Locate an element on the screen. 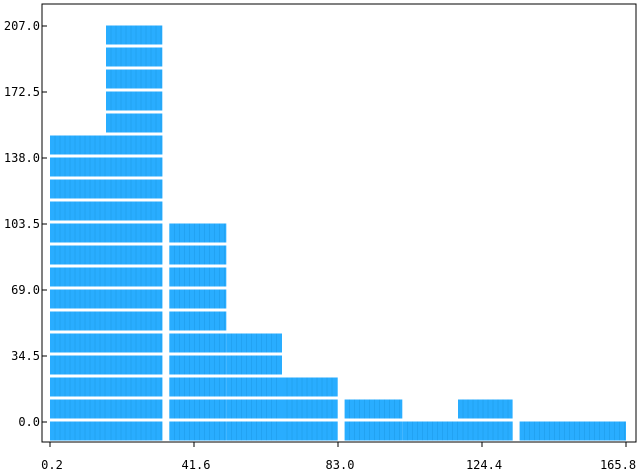 Image resolution: width=639 pixels, height=474 pixels. x-tick-label: 124.4 is located at coordinates (484, 465).